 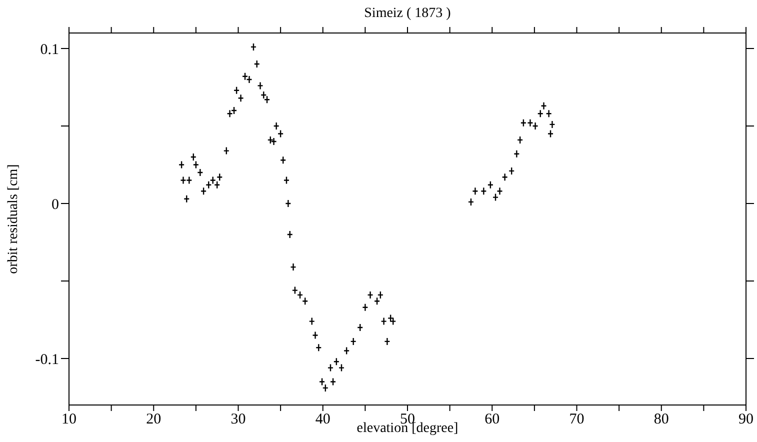 I want to click on x-tick-label: 70, so click(x=576, y=420).